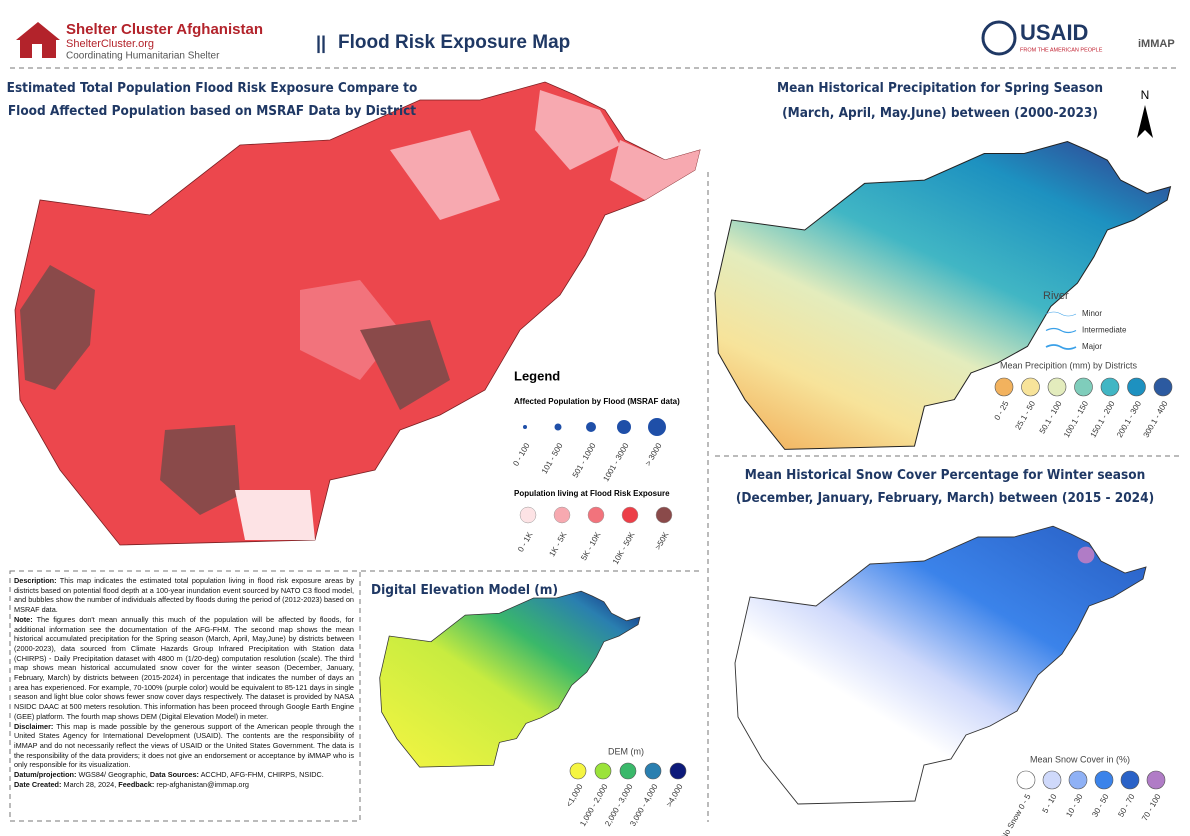  What do you see at coordinates (1092, 346) in the screenshot?
I see `legend-label: Major` at bounding box center [1092, 346].